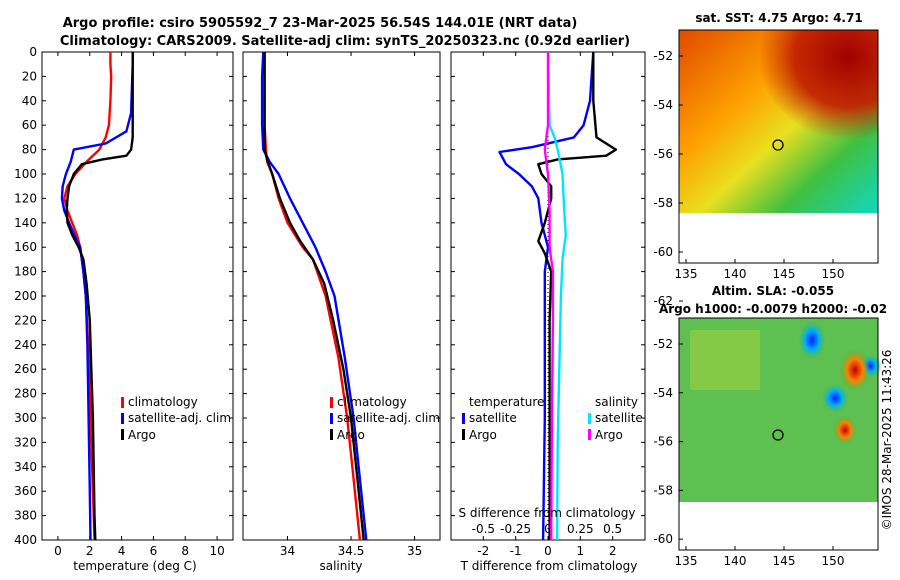  I want to click on y-tick-label: 340, so click(25, 467).